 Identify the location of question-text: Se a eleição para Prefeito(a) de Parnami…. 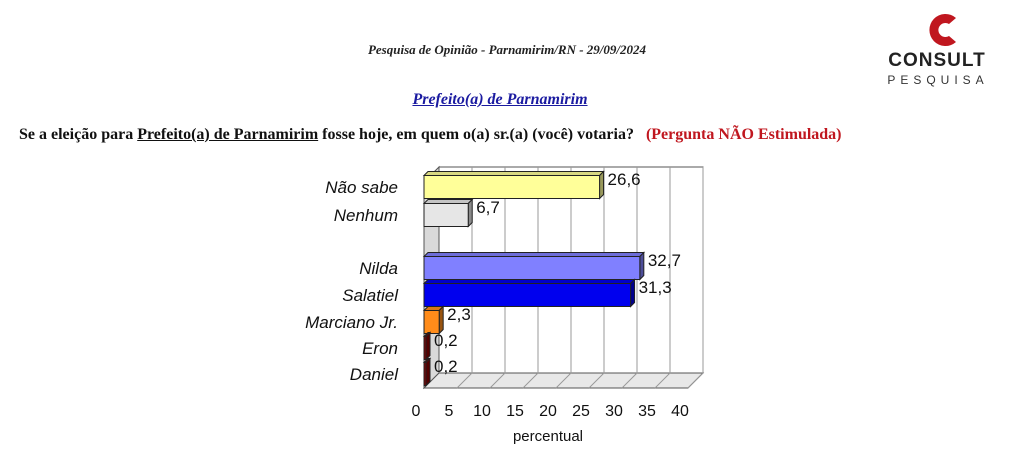
(514, 135).